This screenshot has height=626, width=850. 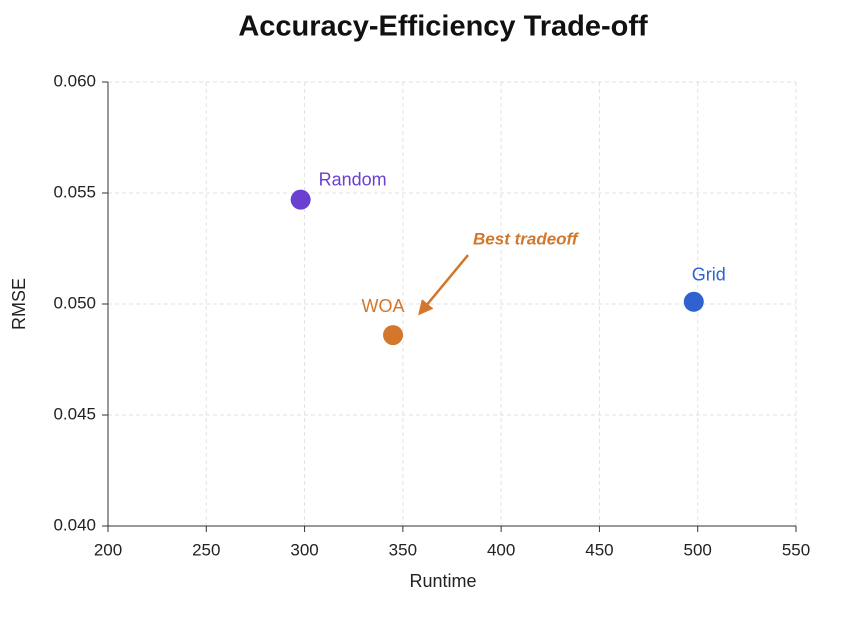 What do you see at coordinates (709, 275) in the screenshot?
I see `point-label: Grid` at bounding box center [709, 275].